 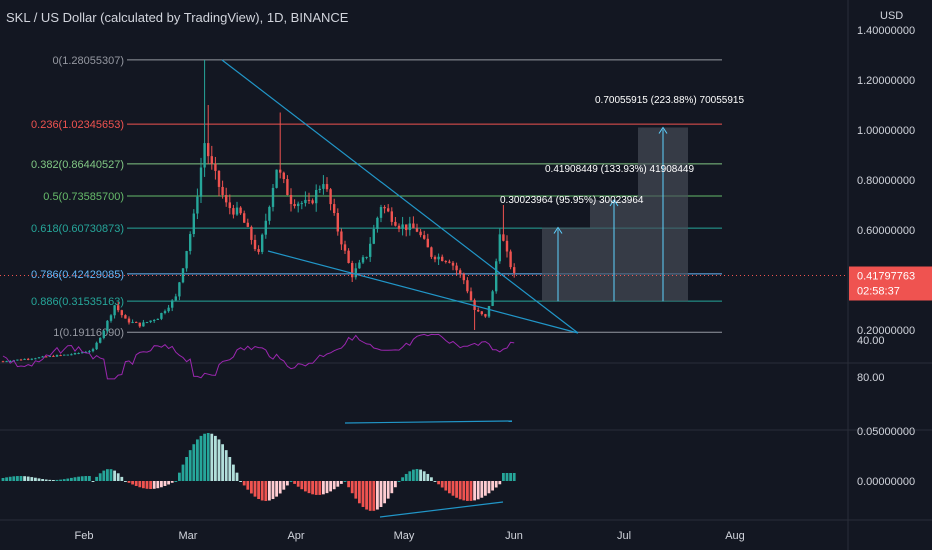 What do you see at coordinates (428, 422) in the screenshot?
I see `rsi-support-trendline` at bounding box center [428, 422].